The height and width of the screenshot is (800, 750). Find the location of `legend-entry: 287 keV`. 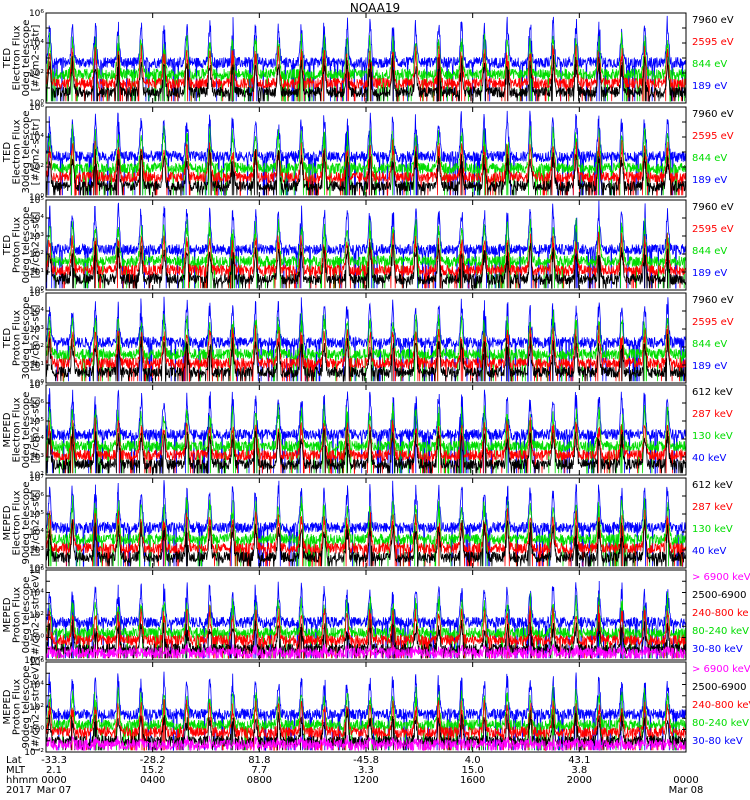

legend-entry: 287 keV is located at coordinates (712, 414).